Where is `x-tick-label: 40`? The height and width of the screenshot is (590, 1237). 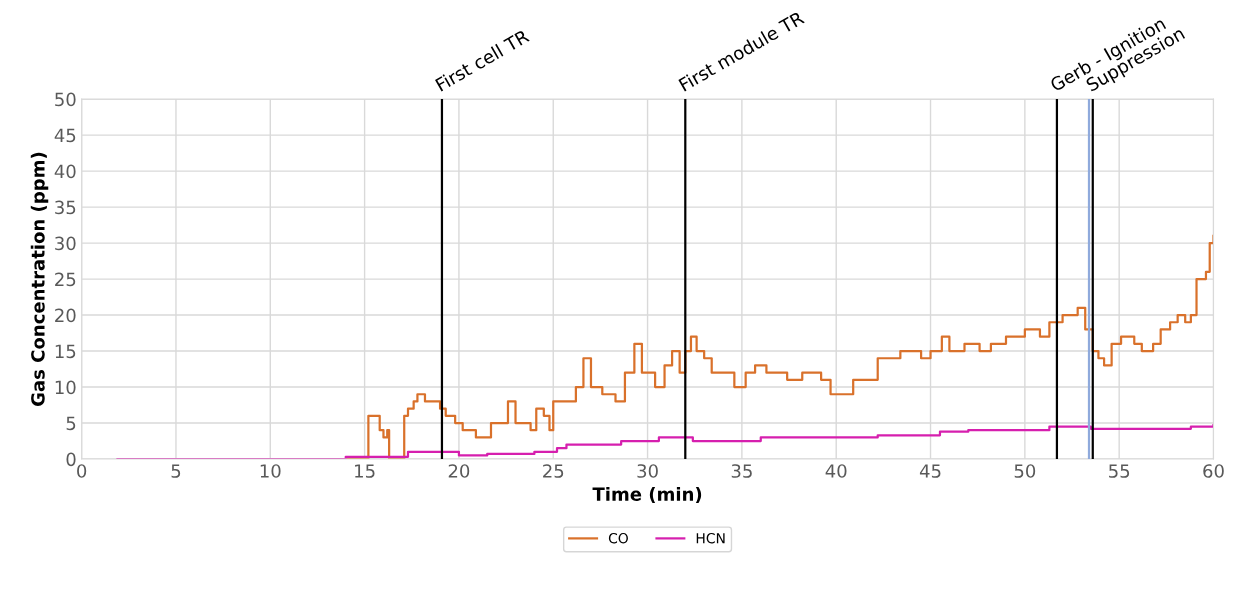
x-tick-label: 40 is located at coordinates (836, 471).